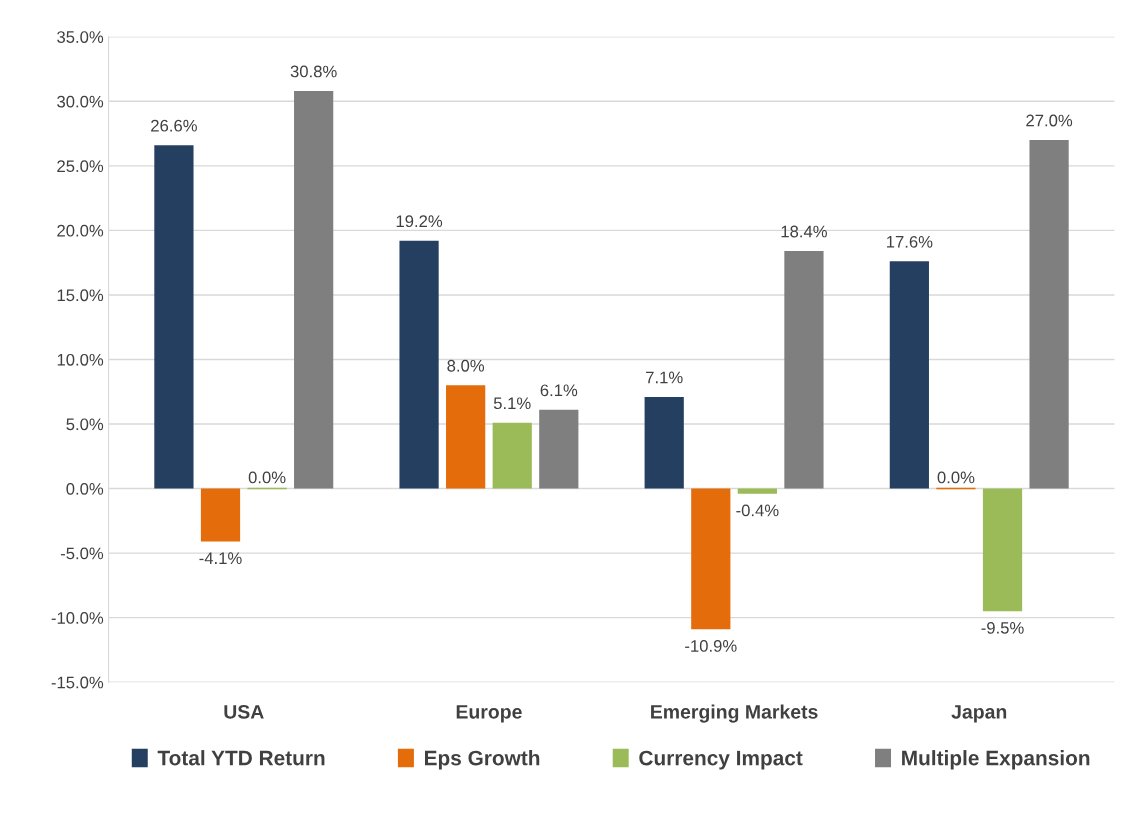  I want to click on x-tick-label: USA, so click(244, 711).